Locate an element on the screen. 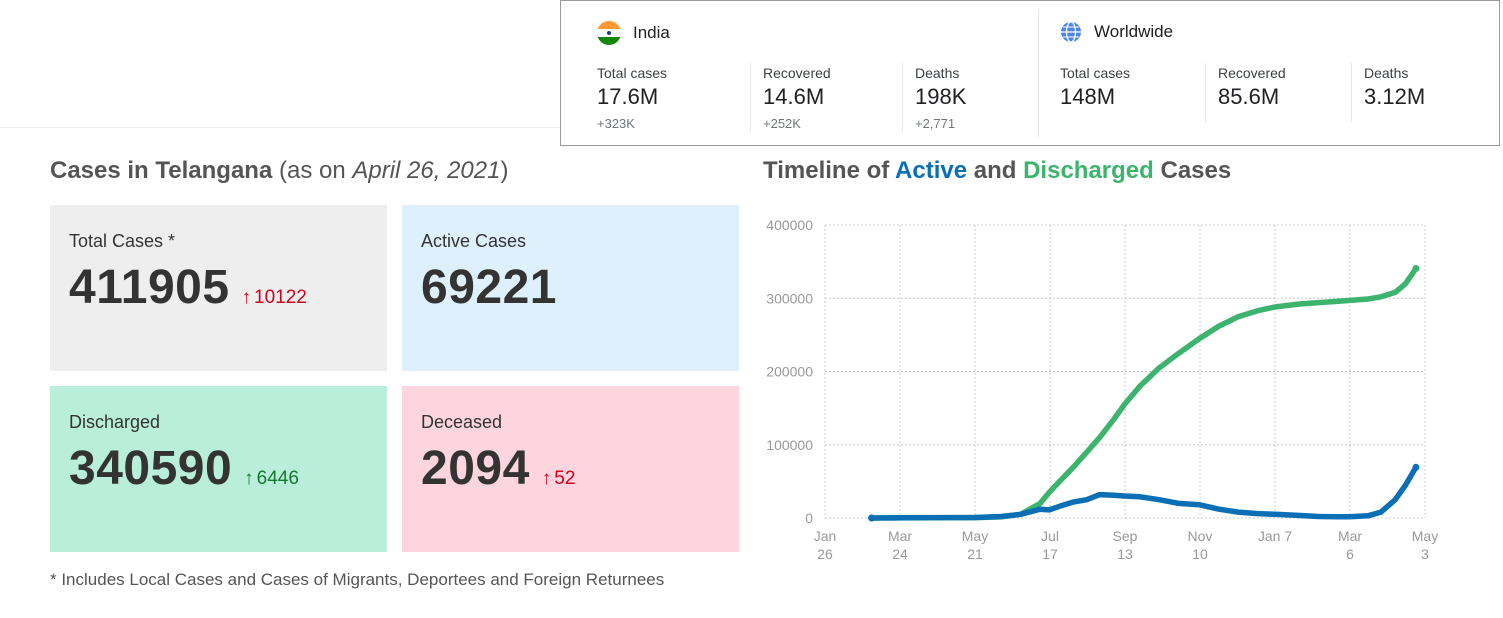 This screenshot has height=618, width=1503. delta-value: 52 is located at coordinates (565, 478).